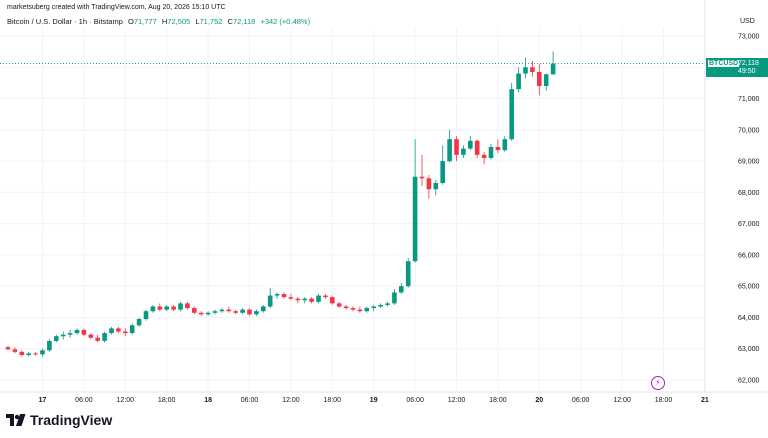 This screenshot has height=438, width=768. What do you see at coordinates (749, 193) in the screenshot?
I see `price-tick-label: 68,000` at bounding box center [749, 193].